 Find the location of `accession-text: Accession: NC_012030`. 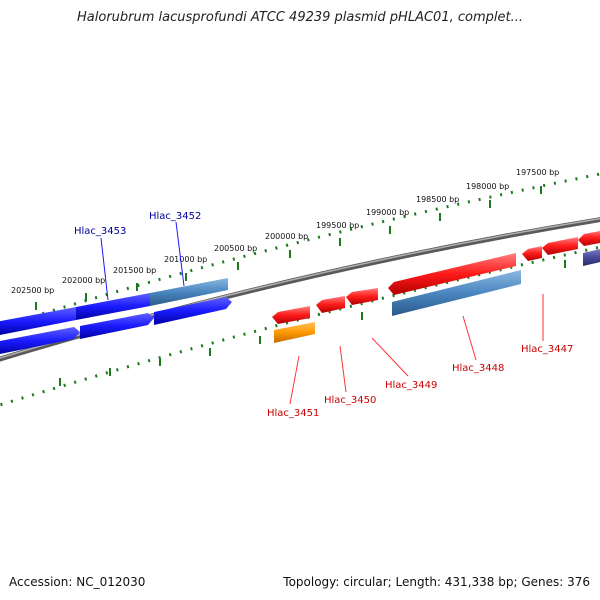

accession-text: Accession: NC_012030 is located at coordinates (77, 582).